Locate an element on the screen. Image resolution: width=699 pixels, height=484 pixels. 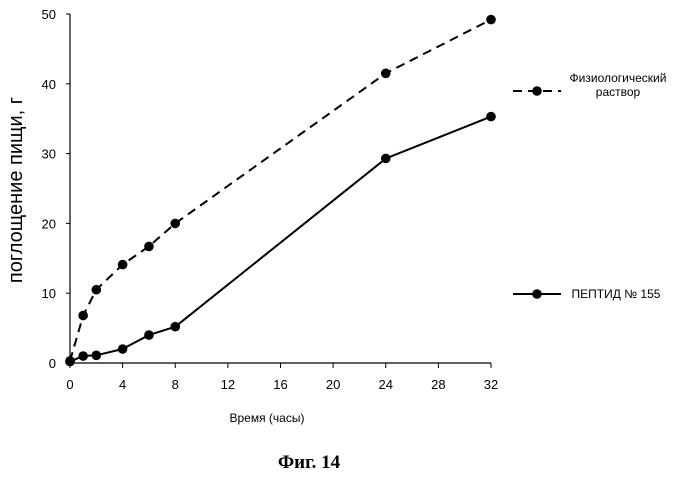
x-tick-label: 20 is located at coordinates (333, 384).